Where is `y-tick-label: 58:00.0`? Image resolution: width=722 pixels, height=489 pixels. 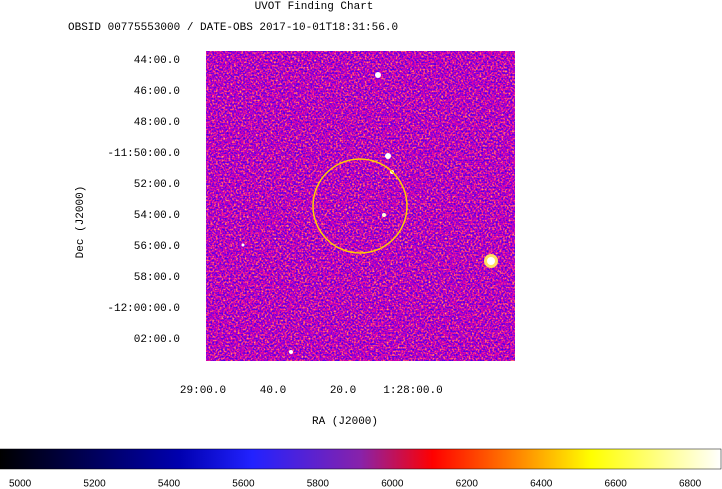 y-tick-label: 58:00.0 is located at coordinates (157, 278).